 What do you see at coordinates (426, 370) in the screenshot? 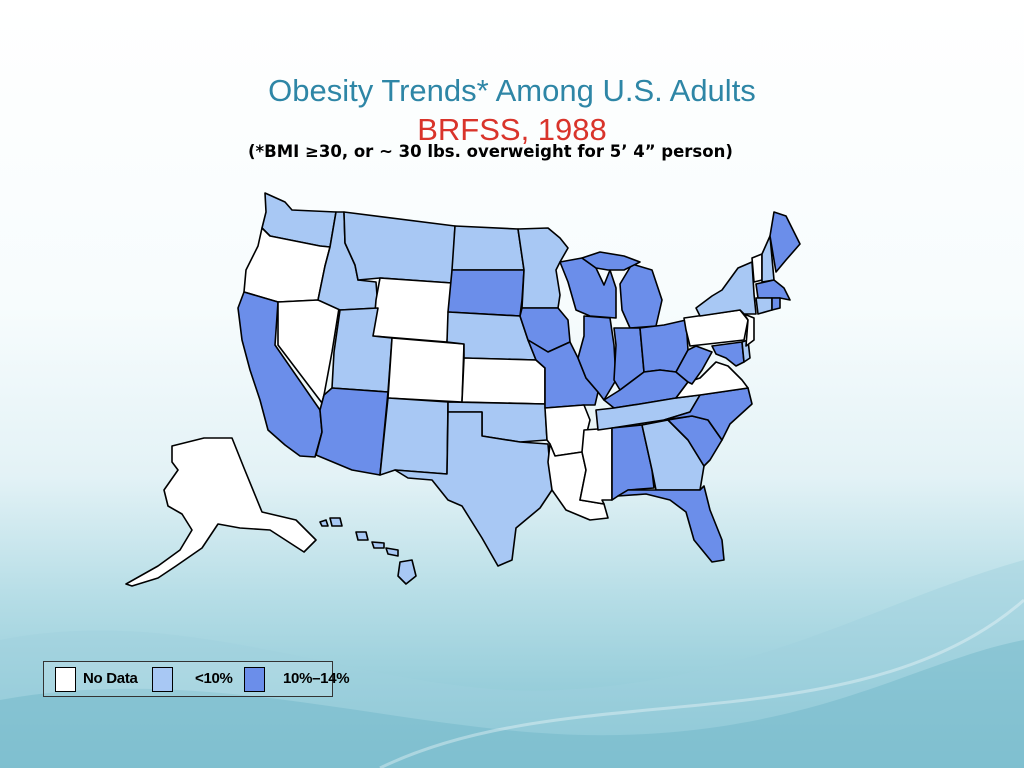
I see `state-CO` at bounding box center [426, 370].